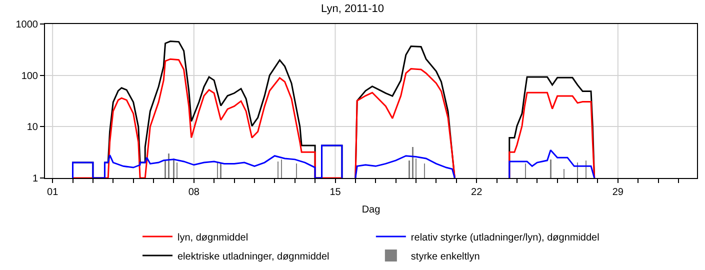  What do you see at coordinates (194, 192) in the screenshot?
I see `x-tick-label: 08` at bounding box center [194, 192].